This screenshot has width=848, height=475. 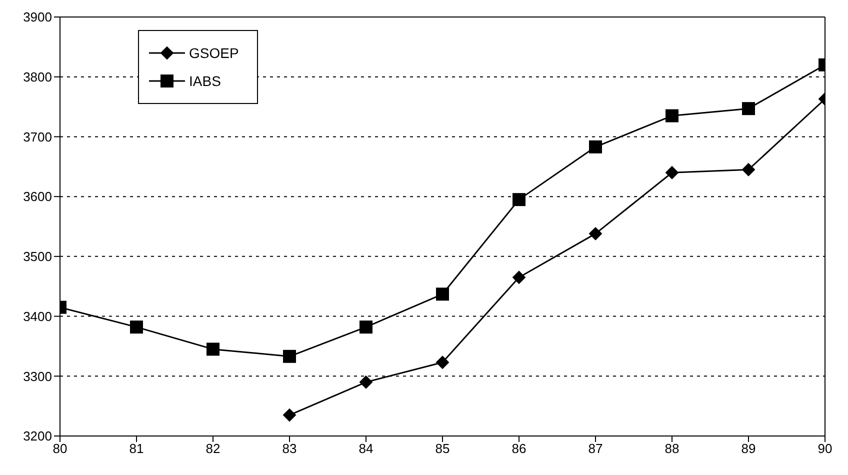 I want to click on x-tick-label: 85, so click(x=442, y=448).